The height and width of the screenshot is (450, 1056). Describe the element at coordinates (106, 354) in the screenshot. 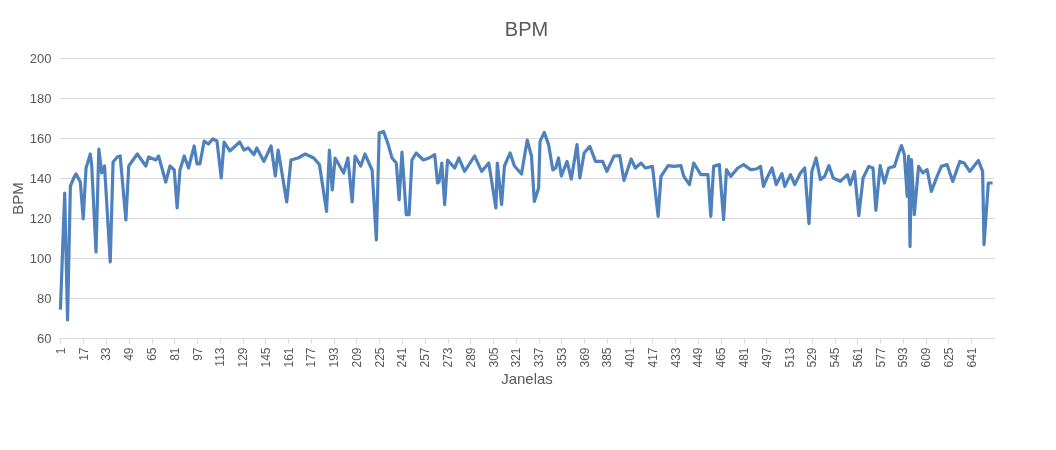

I see `x-tick-label: 33` at that location.